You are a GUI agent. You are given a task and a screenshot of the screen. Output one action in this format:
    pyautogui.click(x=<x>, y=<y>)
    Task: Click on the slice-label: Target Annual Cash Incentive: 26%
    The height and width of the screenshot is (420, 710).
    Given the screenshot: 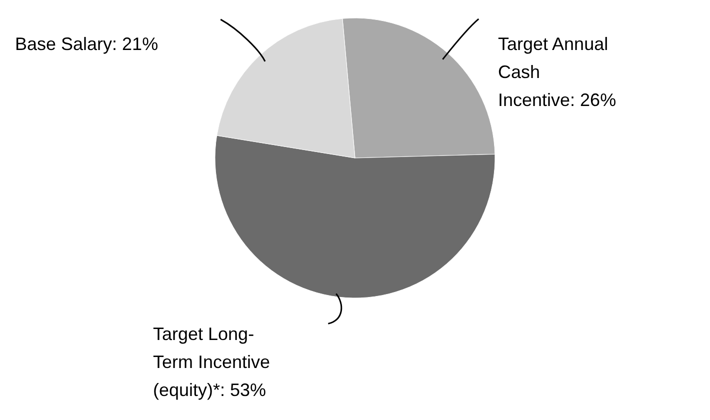 What is the action you would take?
    pyautogui.click(x=557, y=72)
    